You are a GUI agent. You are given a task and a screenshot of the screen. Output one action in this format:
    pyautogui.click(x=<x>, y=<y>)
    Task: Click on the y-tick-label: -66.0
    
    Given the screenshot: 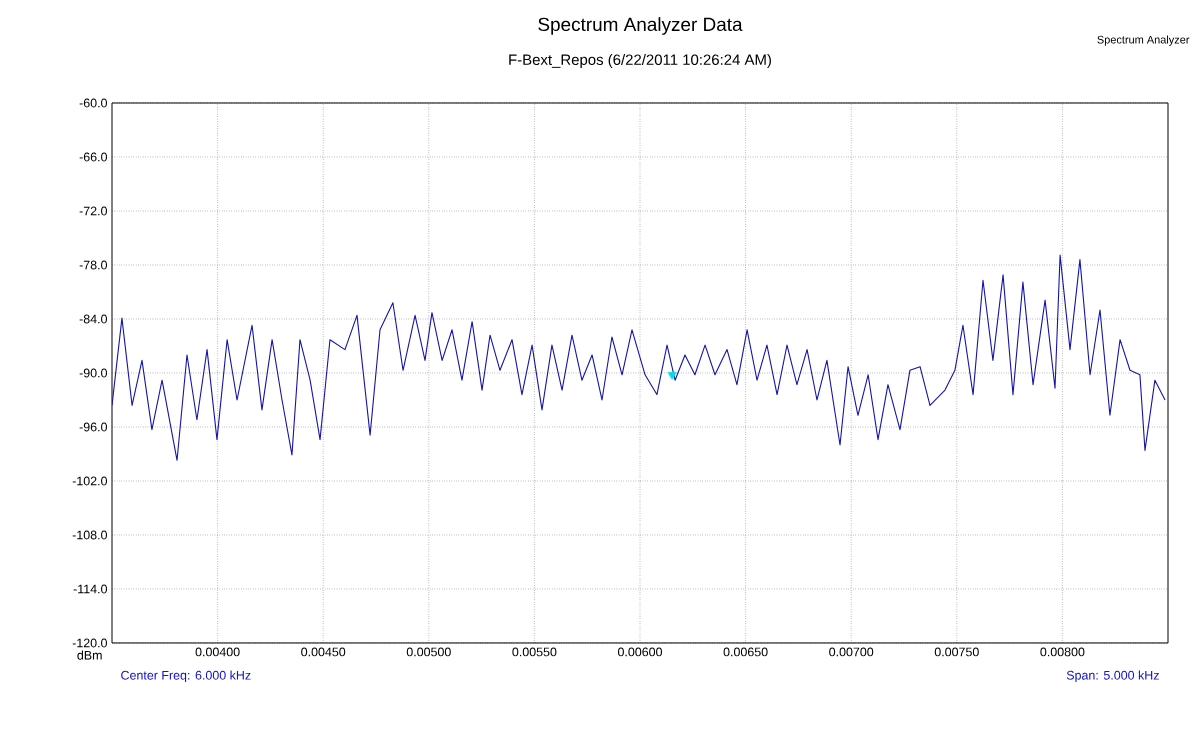 What is the action you would take?
    pyautogui.click(x=93, y=157)
    